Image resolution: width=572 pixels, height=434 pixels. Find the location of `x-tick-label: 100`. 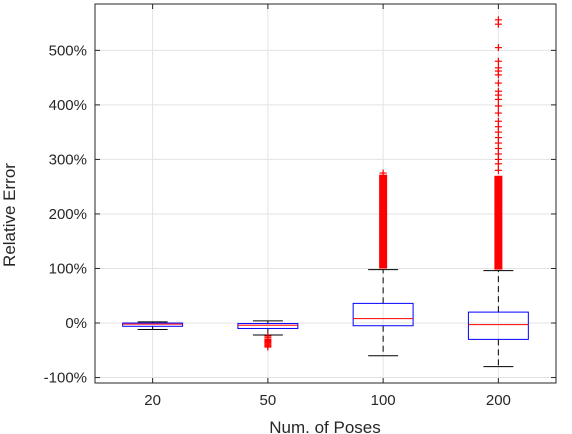

x-tick-label: 100 is located at coordinates (383, 400).